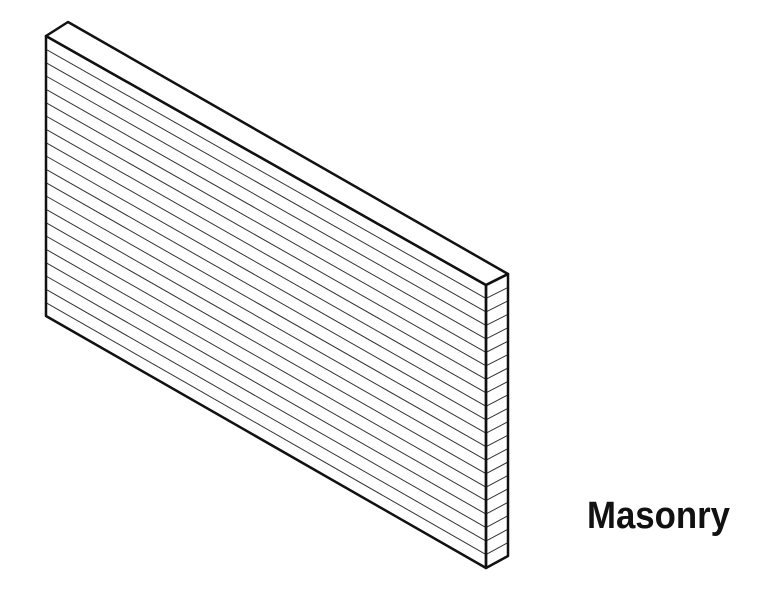  What do you see at coordinates (658, 516) in the screenshot?
I see `label: Masonry` at bounding box center [658, 516].